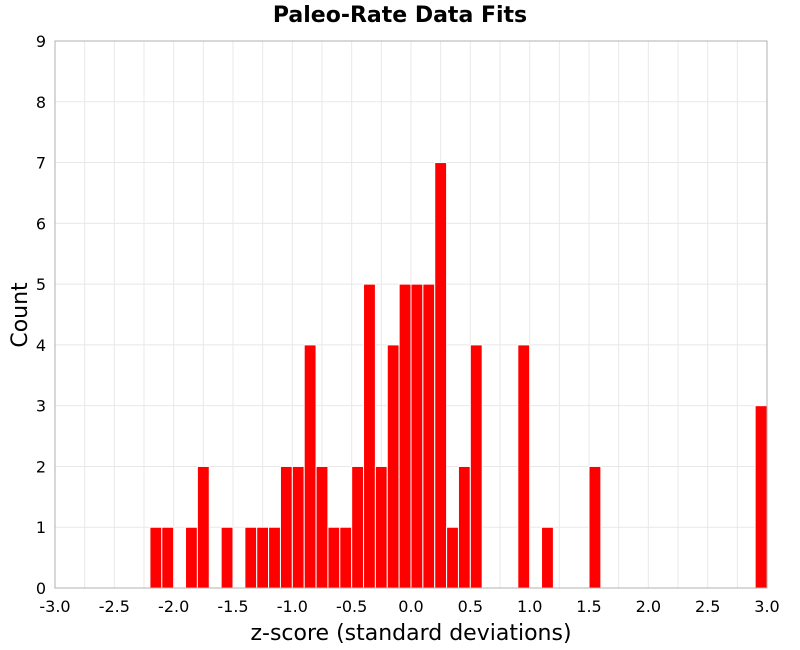 This screenshot has height=650, width=800. I want to click on x-tick-label: 1.0, so click(529, 606).